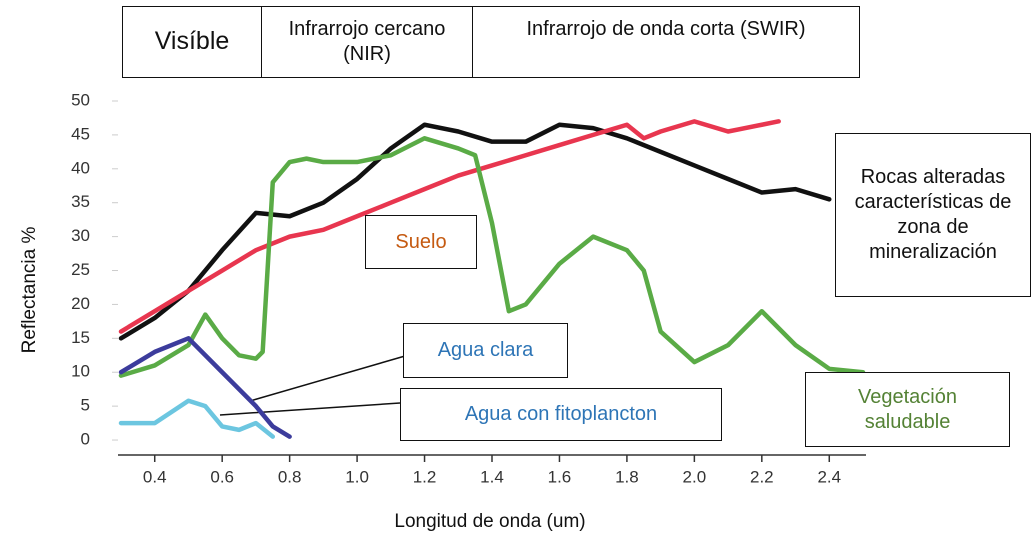 This screenshot has height=538, width=1031. I want to click on y-tick-label: 0, so click(85, 439).